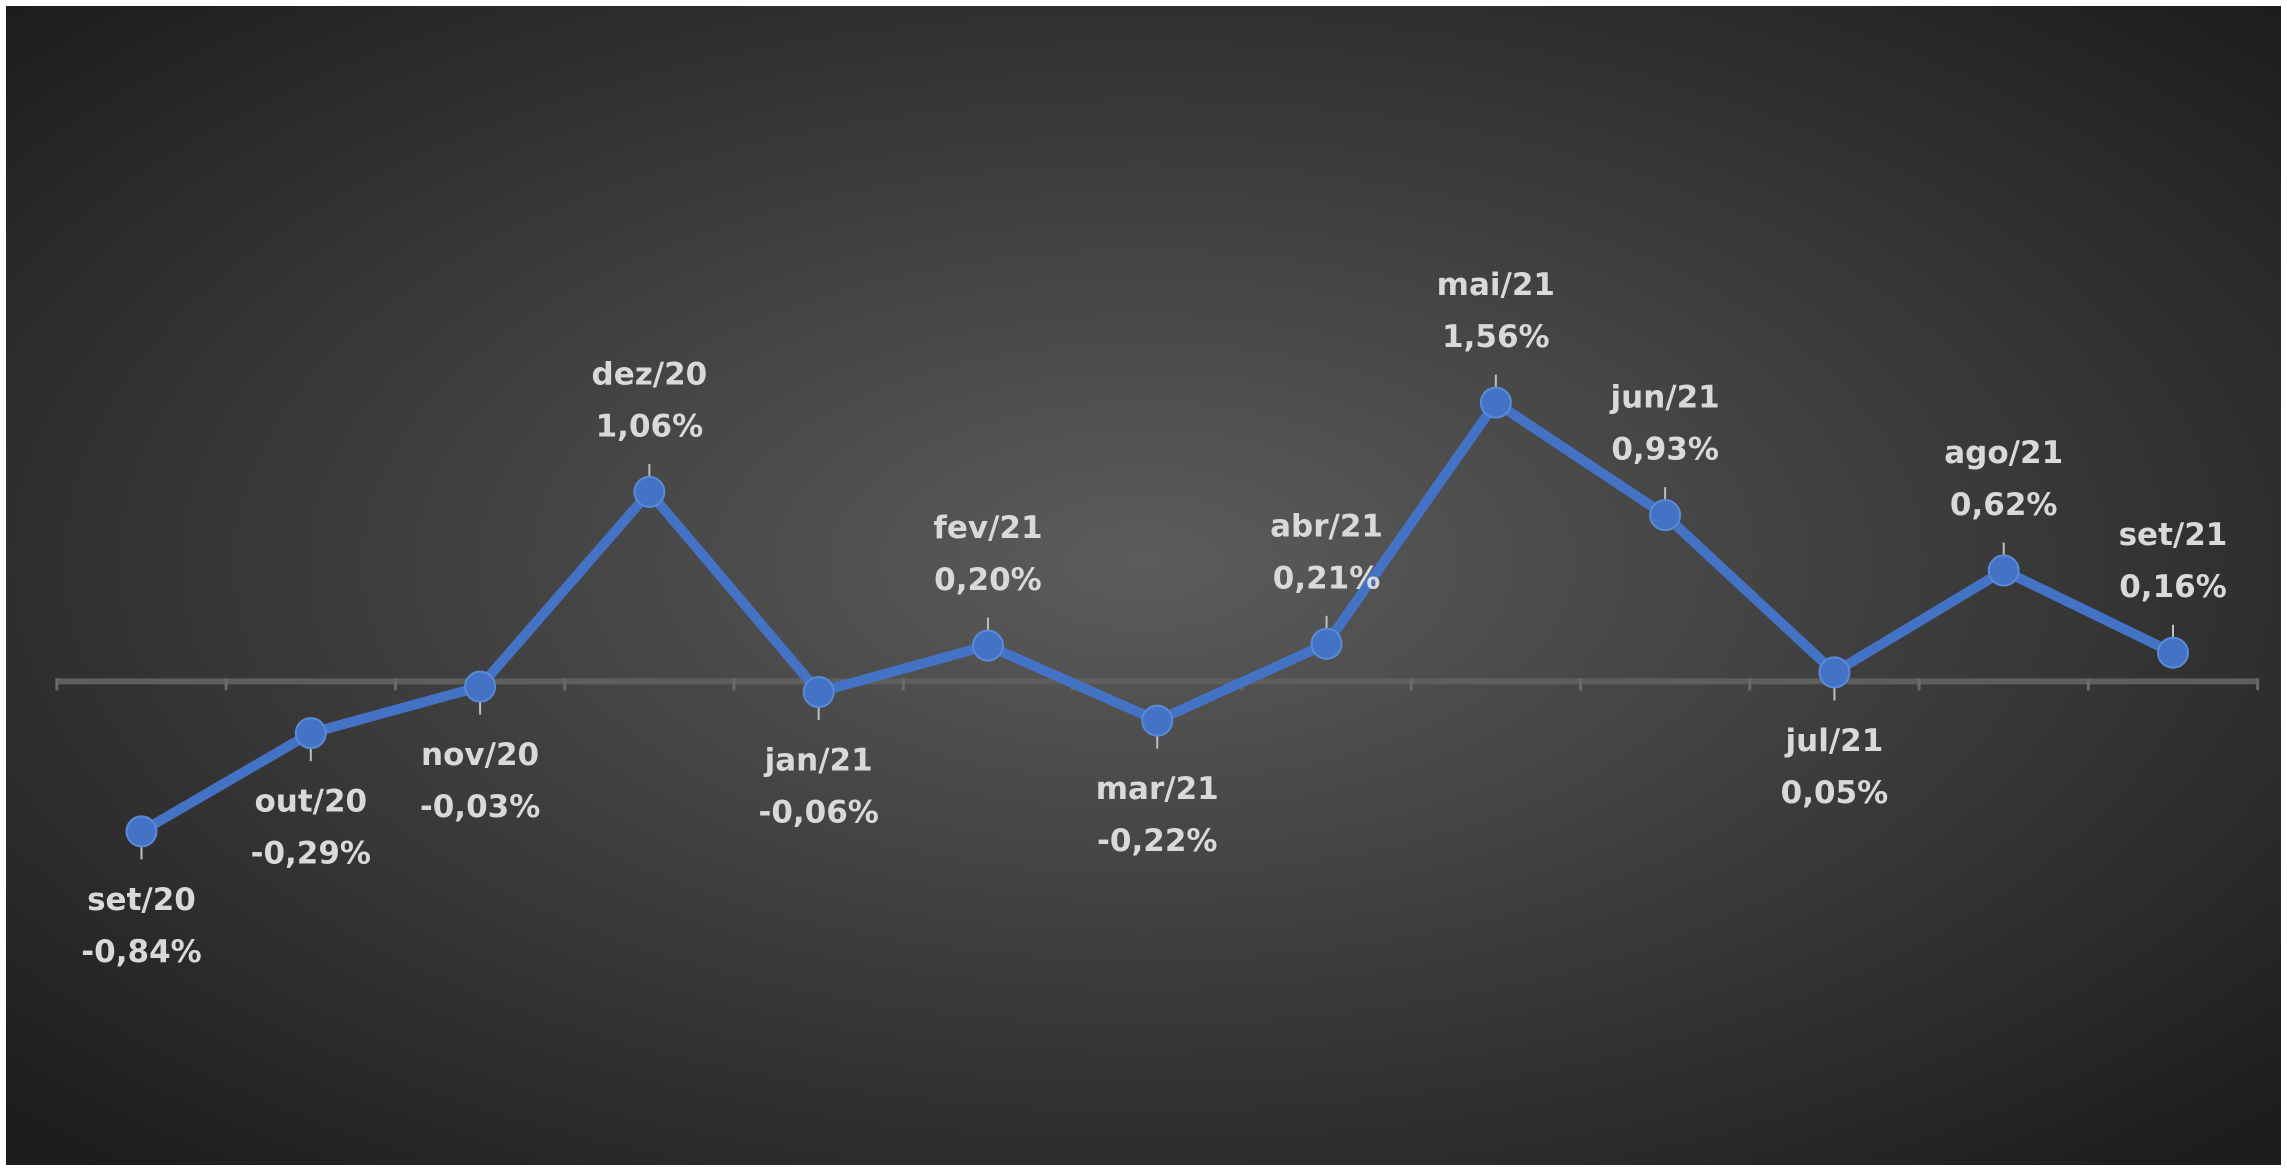  I want to click on value-label: 0,20%, so click(988, 580).